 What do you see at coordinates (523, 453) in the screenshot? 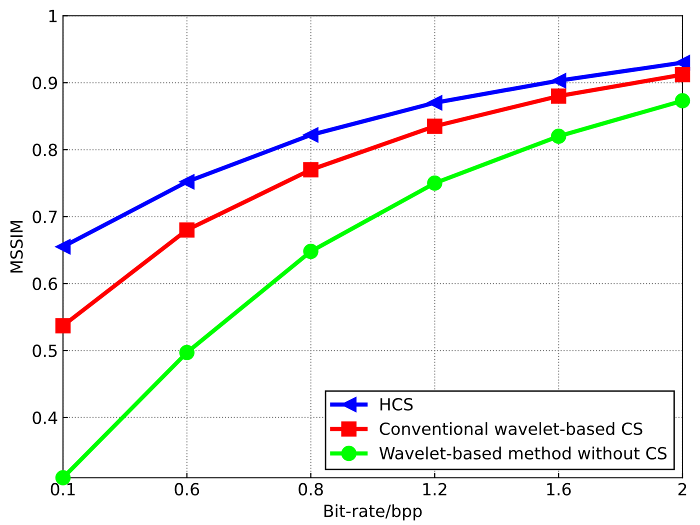
I see `legend-label: Wavelet-based method without CS` at bounding box center [523, 453].